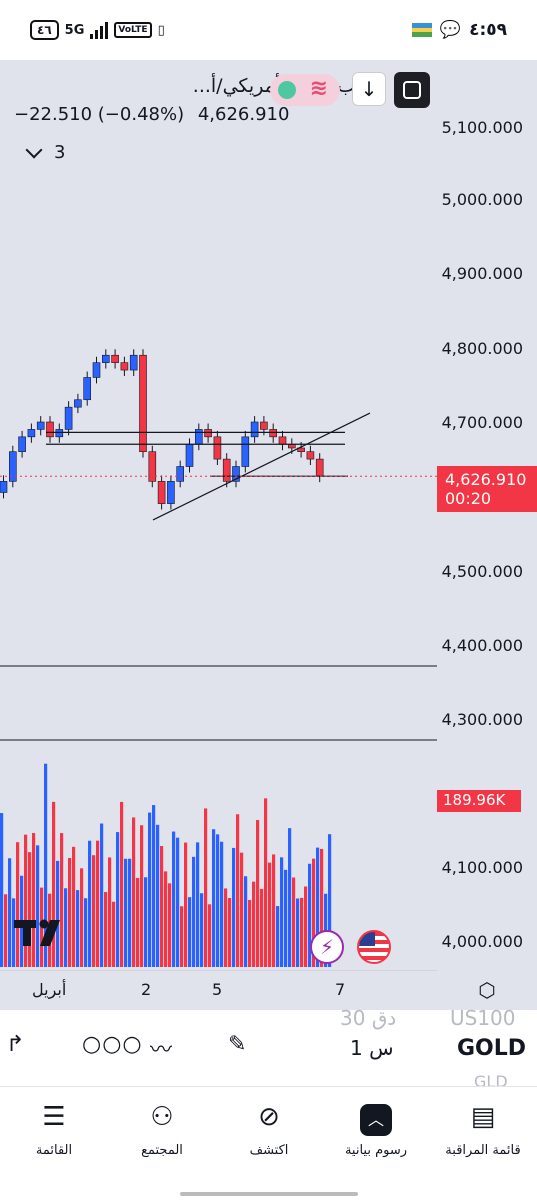 The image size is (537, 1200). I want to click on nav-explore: ⊘ اكتشف, so click(269, 1127).